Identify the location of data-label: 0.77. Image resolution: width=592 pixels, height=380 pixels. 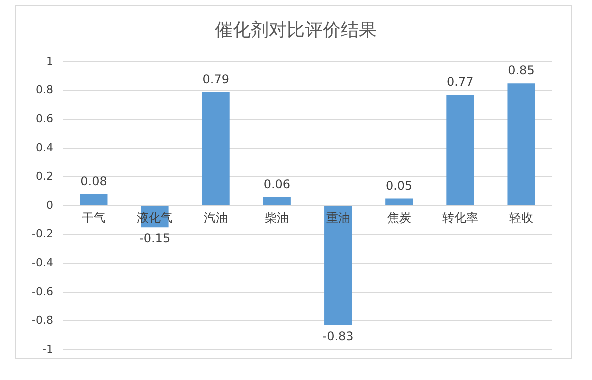
(460, 82).